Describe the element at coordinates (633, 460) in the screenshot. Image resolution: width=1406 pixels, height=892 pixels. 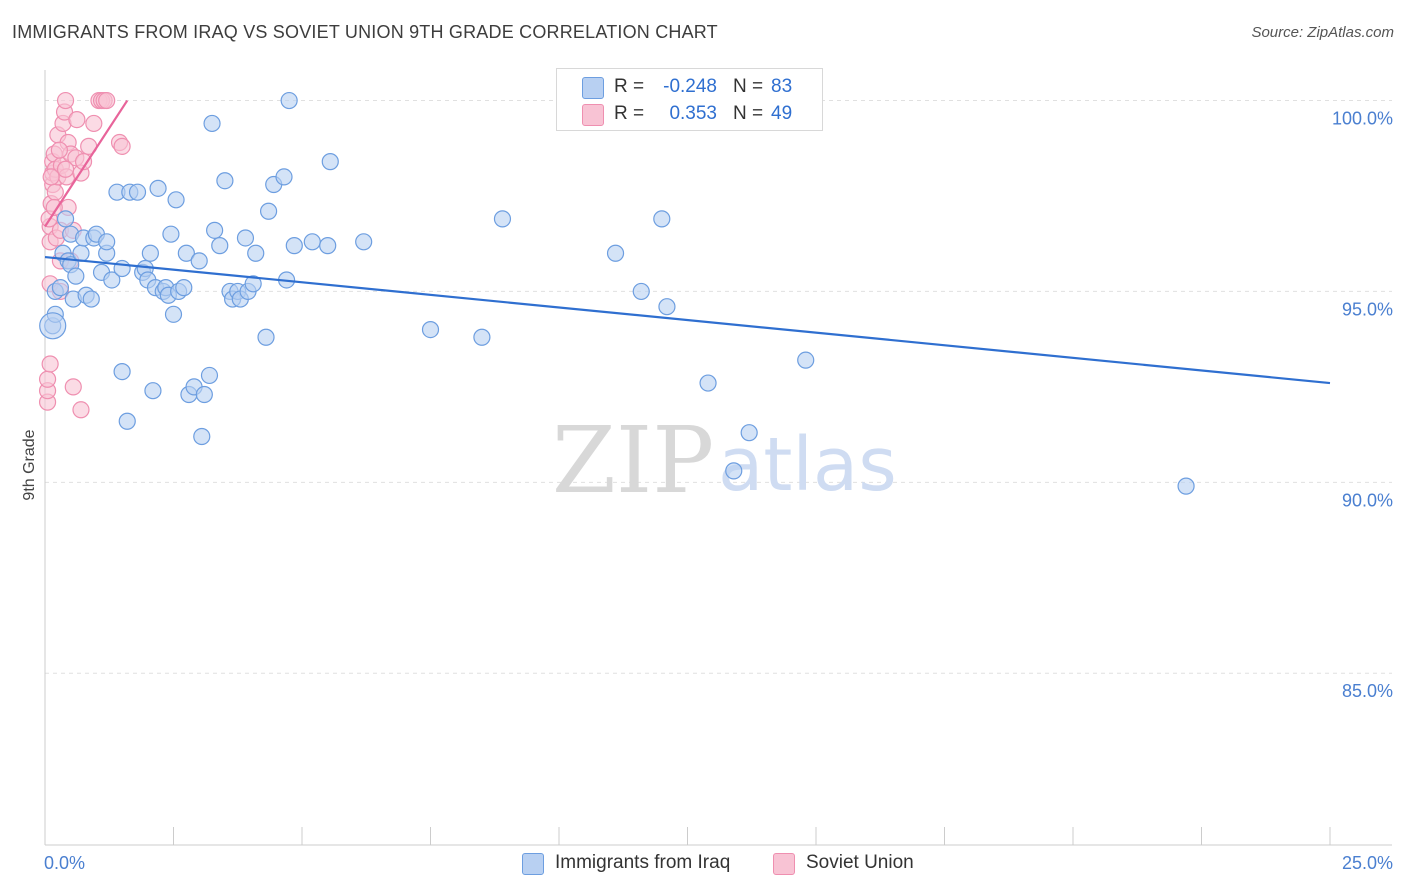
I see `watermark-zip: ZIP` at that location.